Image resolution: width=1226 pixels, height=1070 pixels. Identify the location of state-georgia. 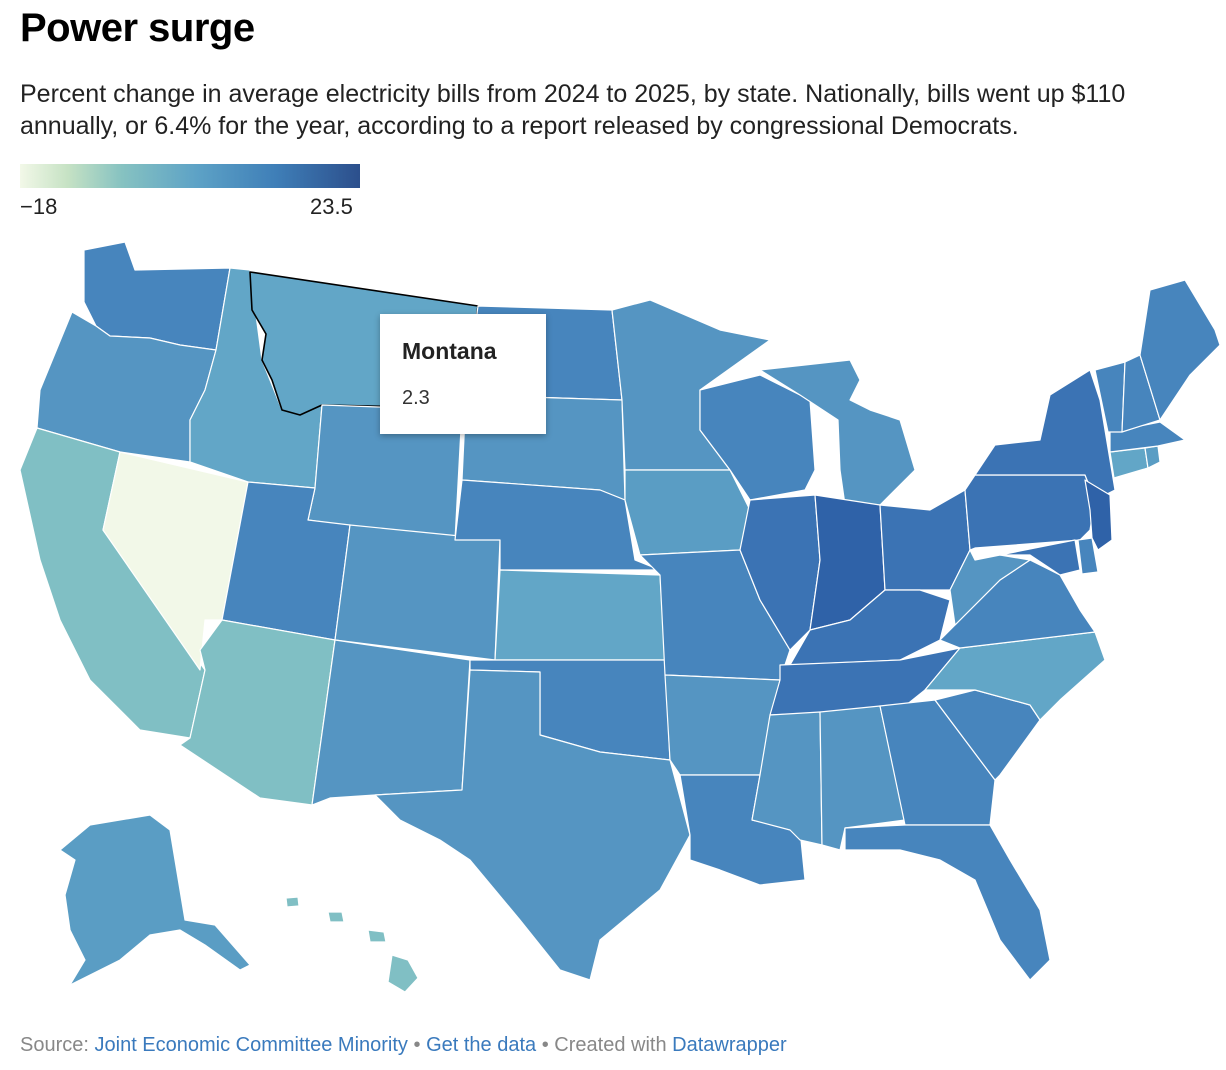
(937, 762).